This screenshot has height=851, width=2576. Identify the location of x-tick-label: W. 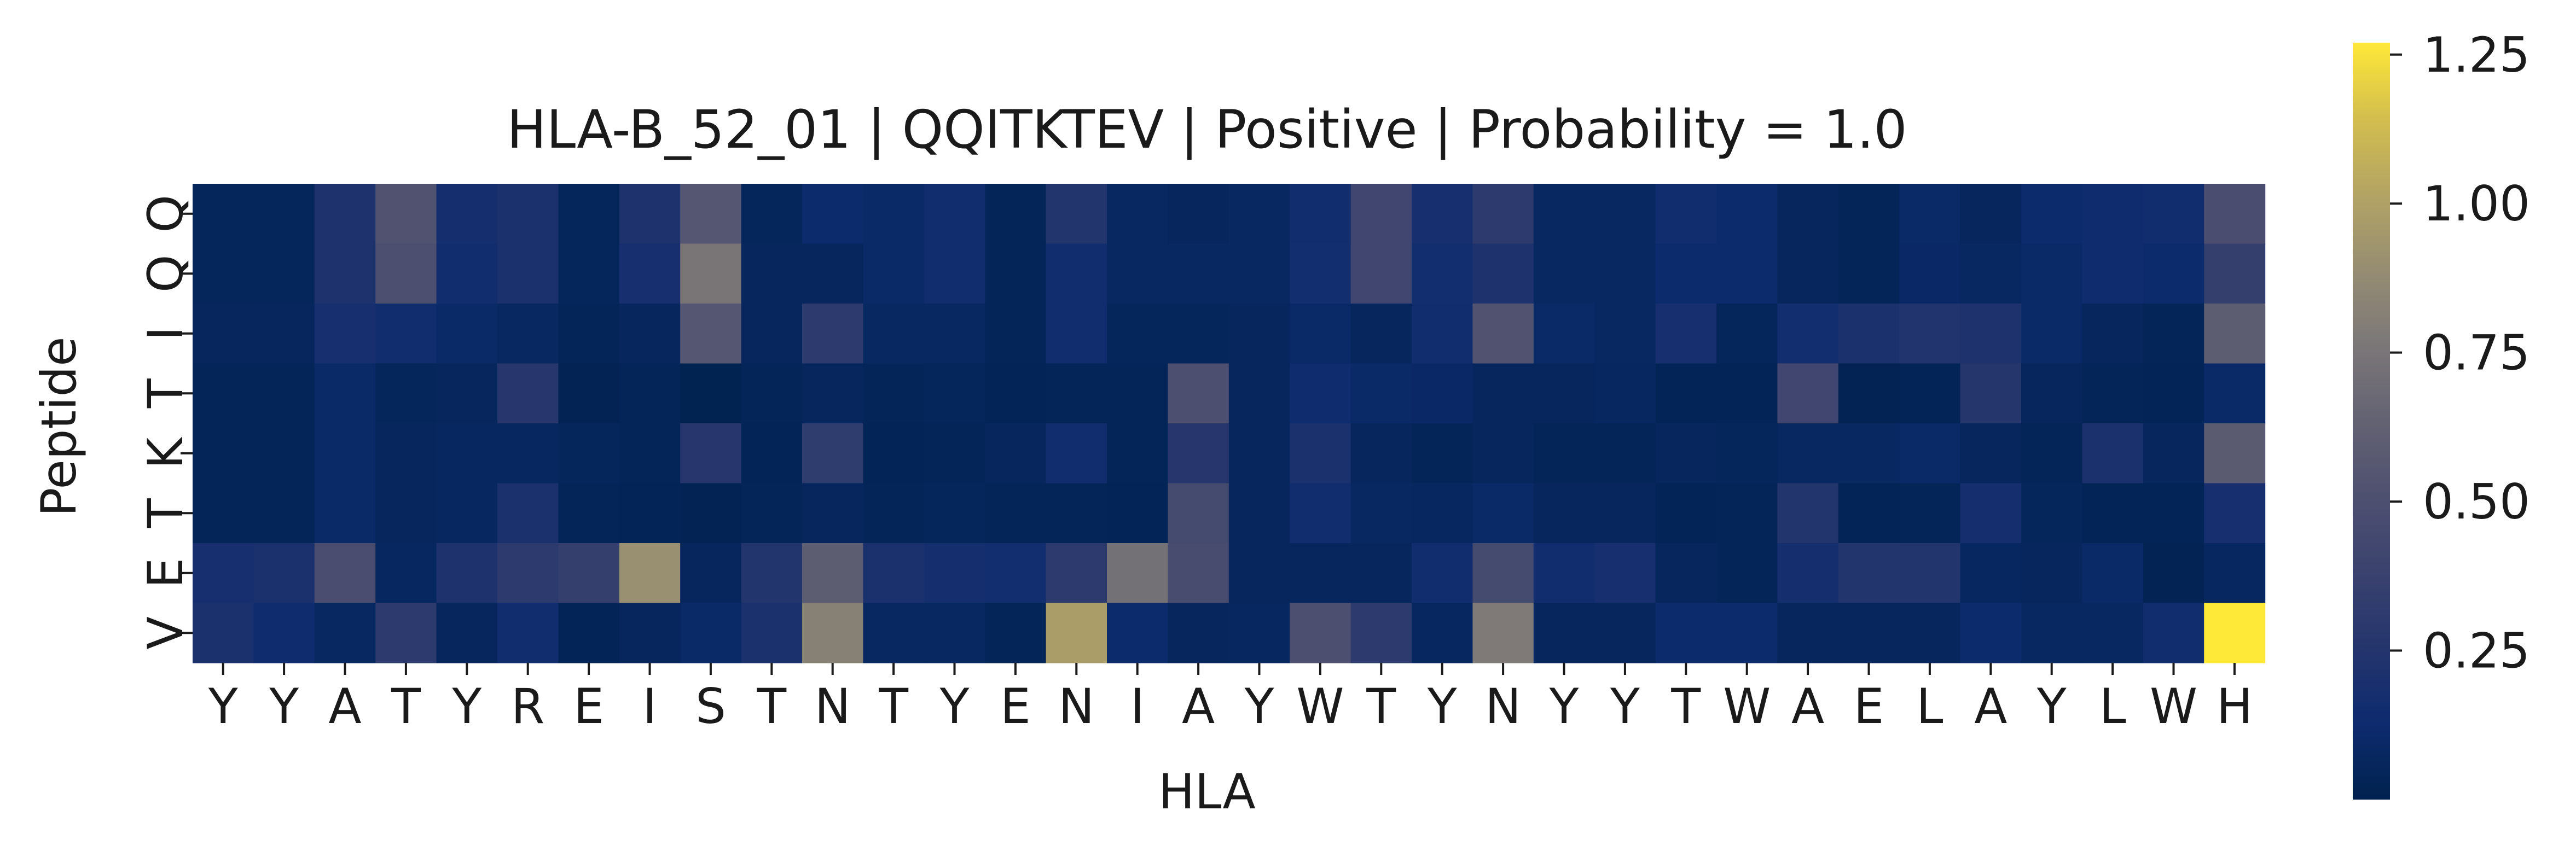
(2173, 706).